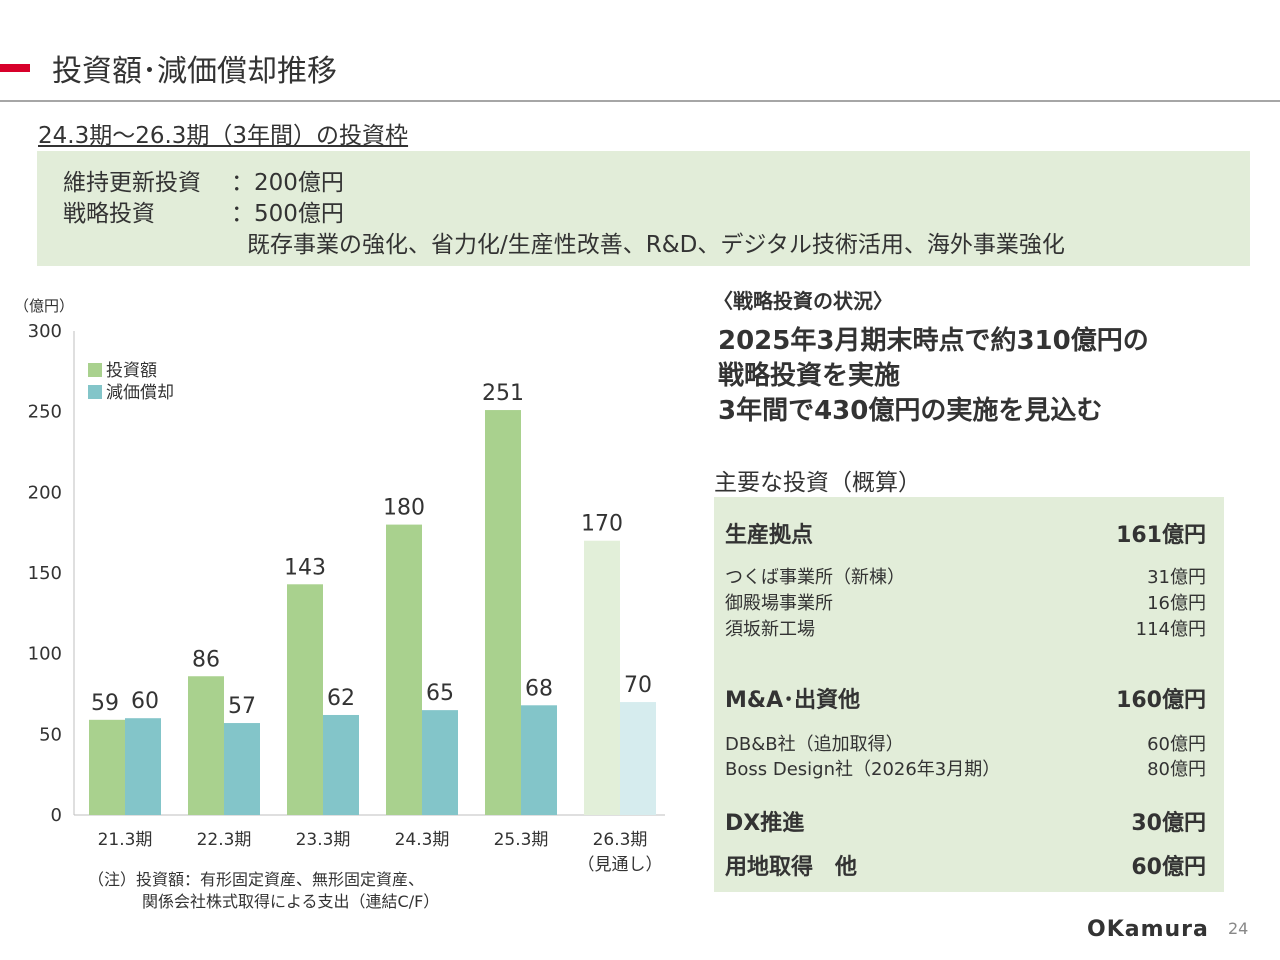 Image resolution: width=1280 pixels, height=960 pixels. Describe the element at coordinates (224, 840) in the screenshot. I see `x-tick-label: 22.3期` at that location.